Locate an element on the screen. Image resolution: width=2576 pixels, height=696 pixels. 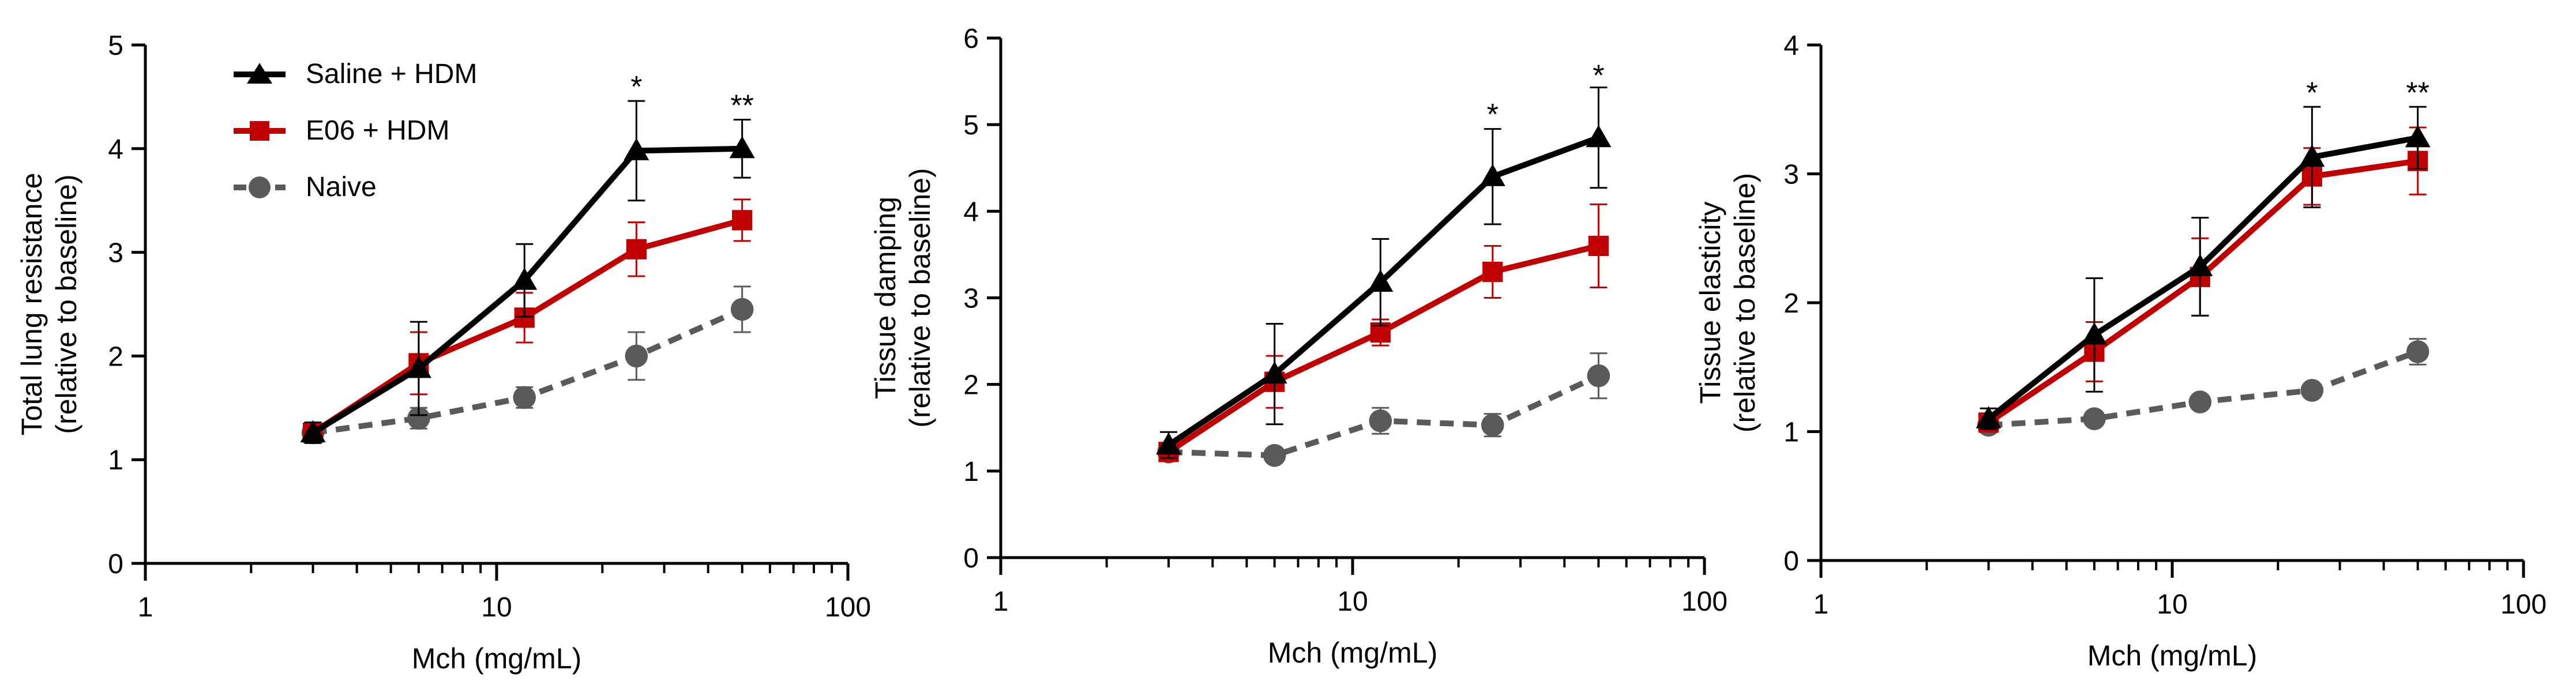
y-axis-label: Tissue elasticity(relative to baseline) is located at coordinates (1728, 302).